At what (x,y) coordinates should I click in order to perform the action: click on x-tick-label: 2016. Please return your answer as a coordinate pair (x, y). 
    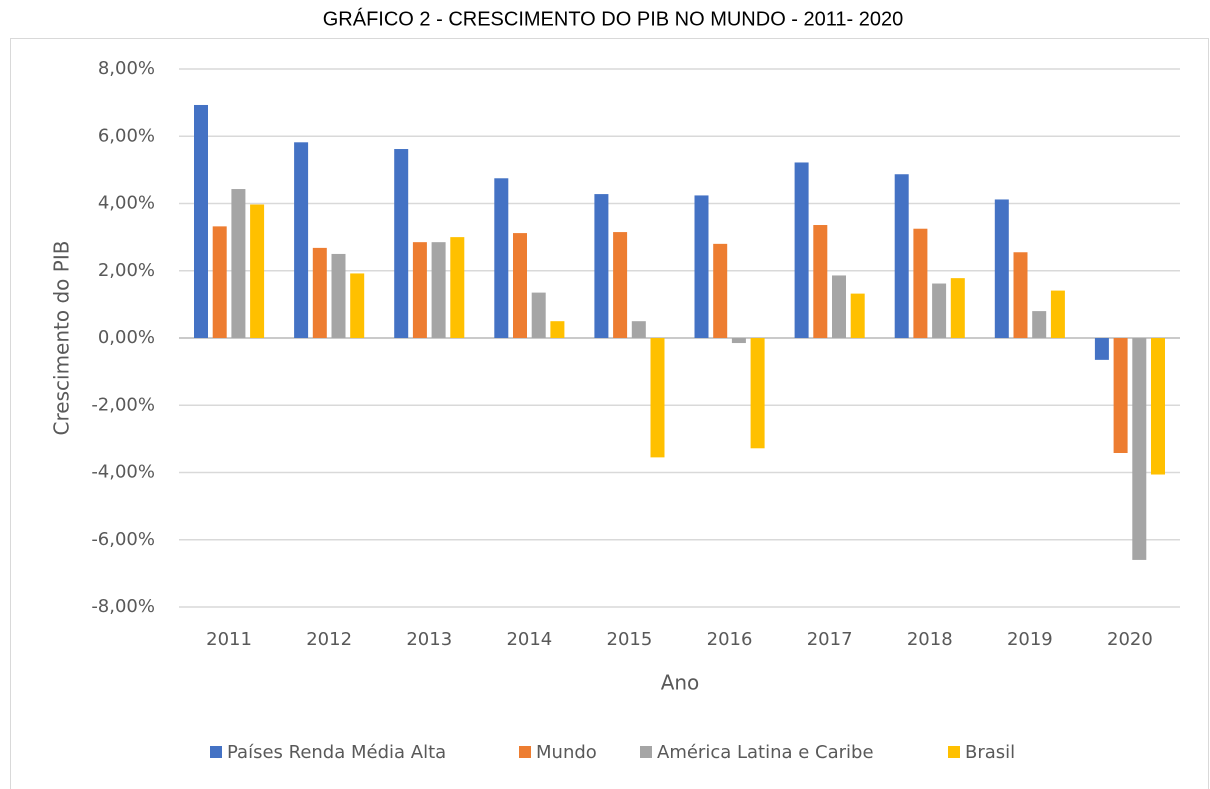
    Looking at the image, I should click on (730, 639).